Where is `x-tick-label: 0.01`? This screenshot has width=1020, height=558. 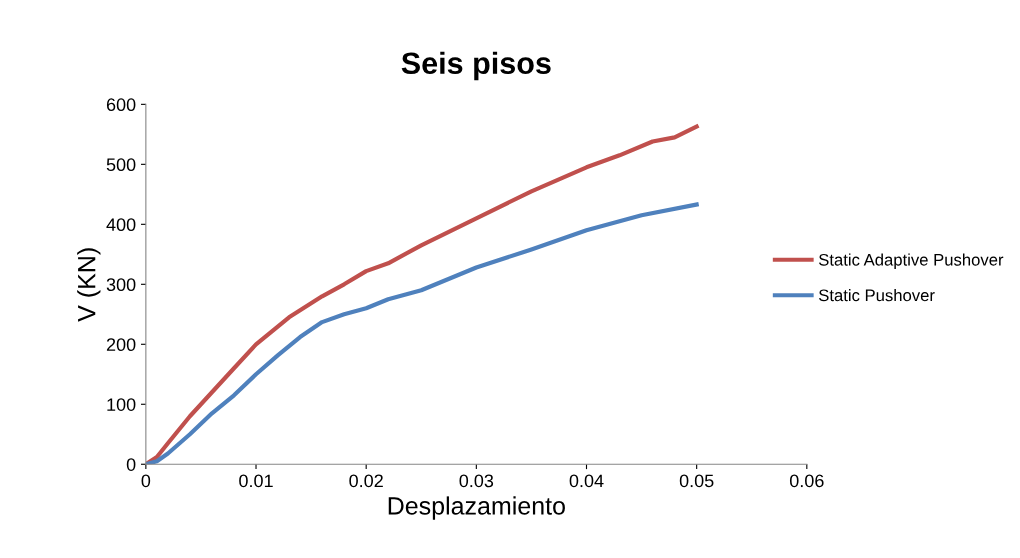
x-tick-label: 0.01 is located at coordinates (256, 481).